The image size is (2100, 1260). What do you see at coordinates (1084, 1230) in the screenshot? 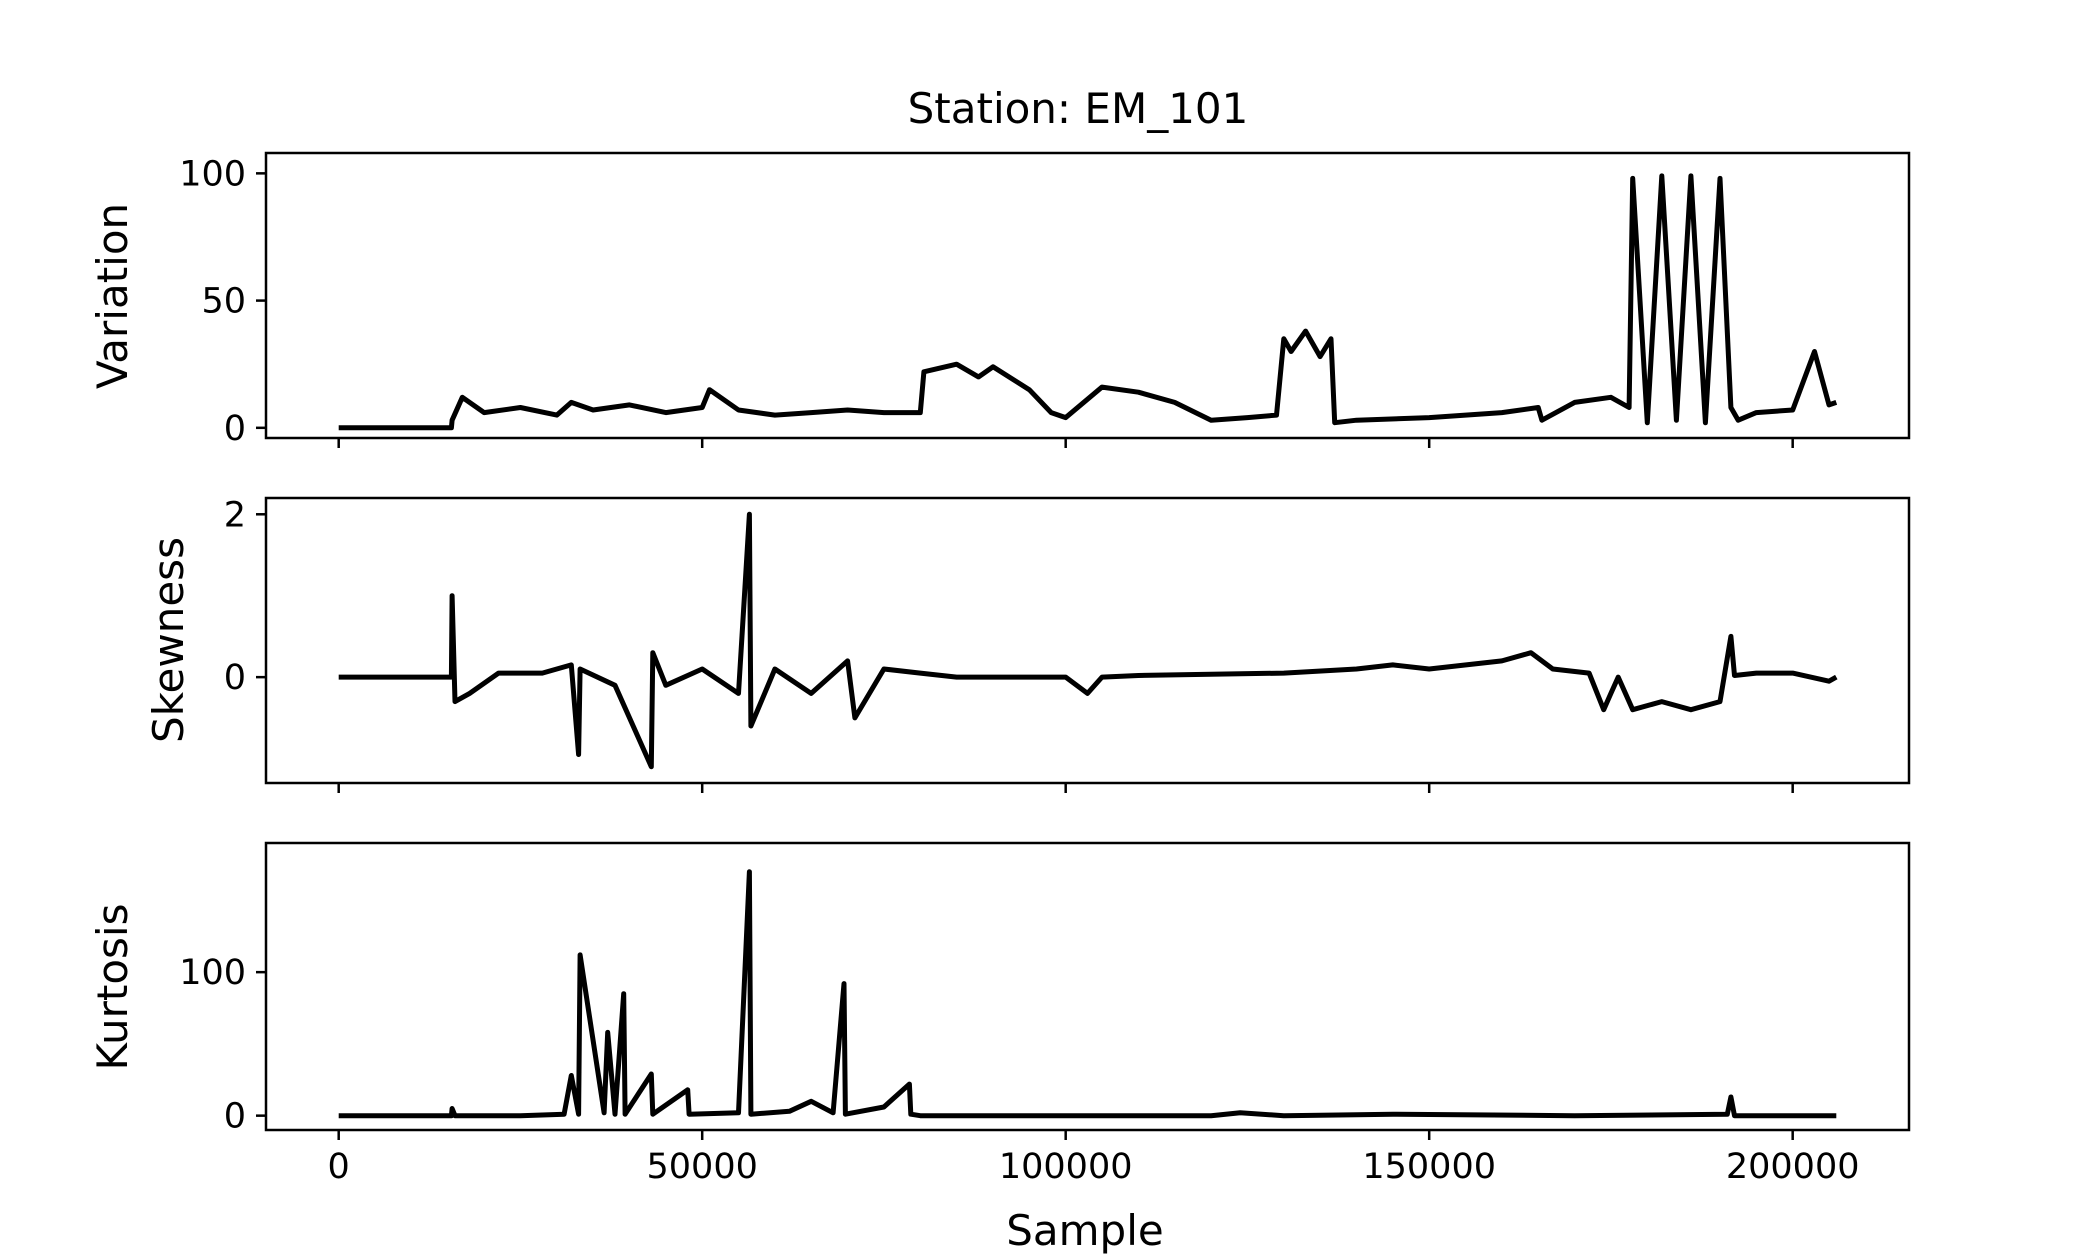
I see `x-axis-label: Sample` at bounding box center [1084, 1230].